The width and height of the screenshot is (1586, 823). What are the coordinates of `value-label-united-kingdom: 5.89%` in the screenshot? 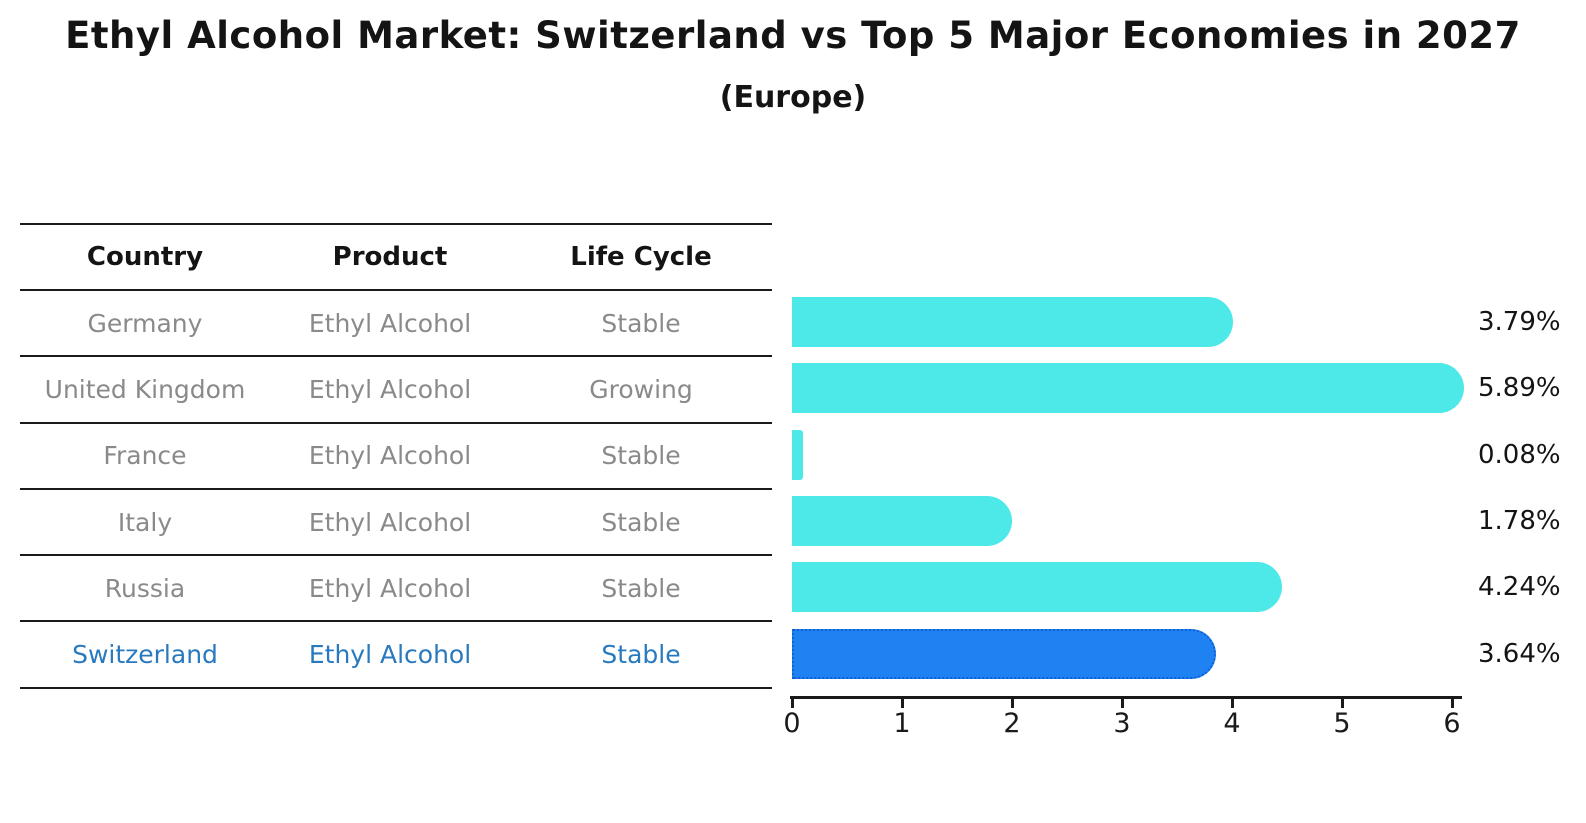 It's located at (1519, 388).